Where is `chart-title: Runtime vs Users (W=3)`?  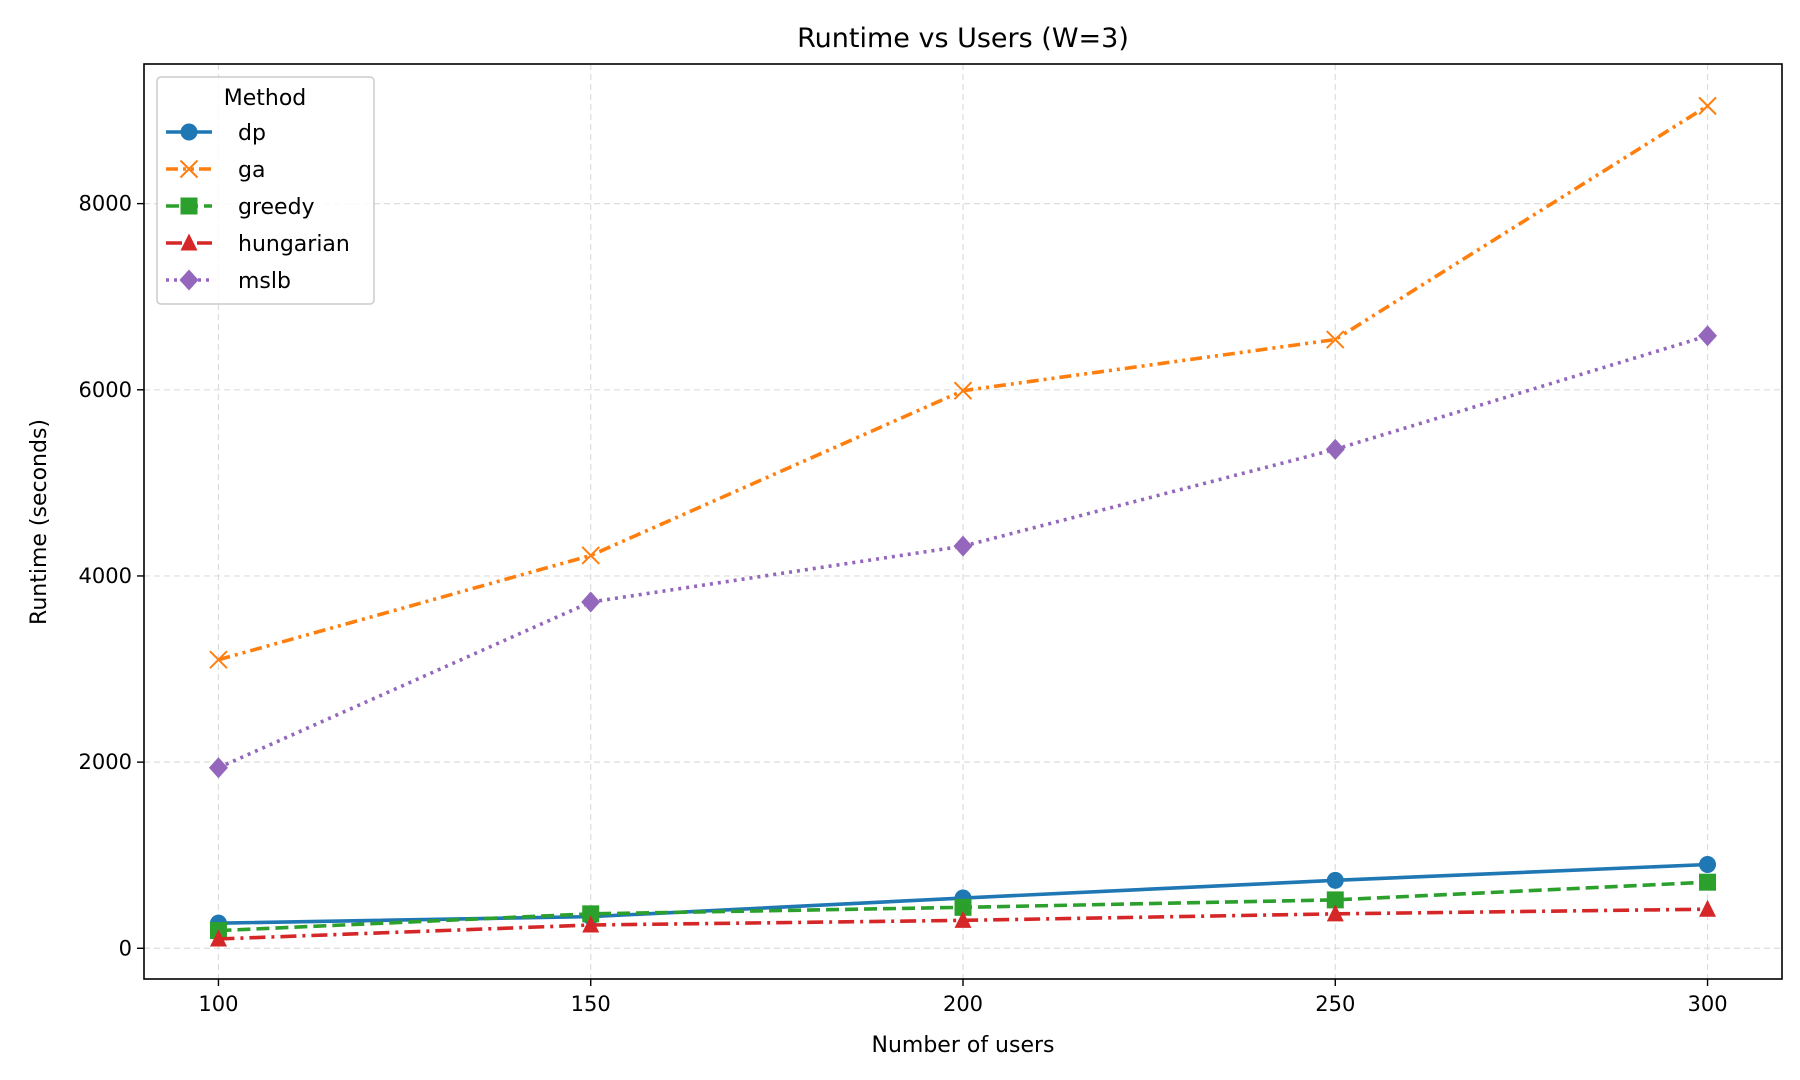 chart-title: Runtime vs Users (W=3) is located at coordinates (963, 38).